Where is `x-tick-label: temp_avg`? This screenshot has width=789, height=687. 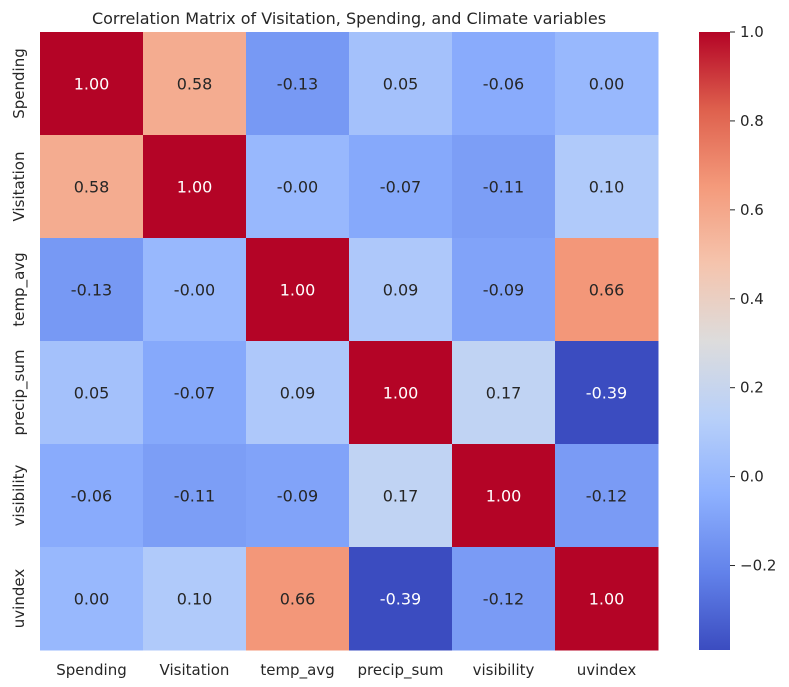
x-tick-label: temp_avg is located at coordinates (297, 670).